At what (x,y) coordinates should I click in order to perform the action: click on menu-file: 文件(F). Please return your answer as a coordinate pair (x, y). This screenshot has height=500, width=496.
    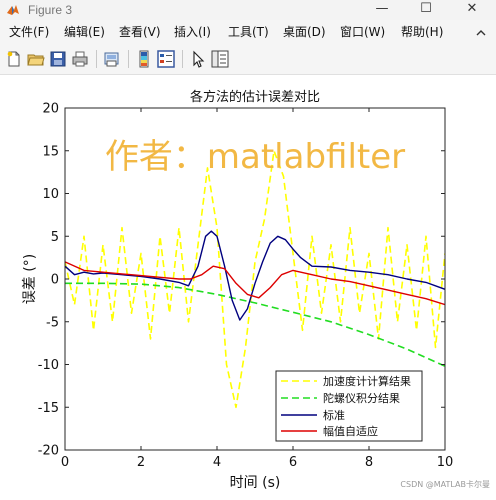
    Looking at the image, I should click on (29, 32).